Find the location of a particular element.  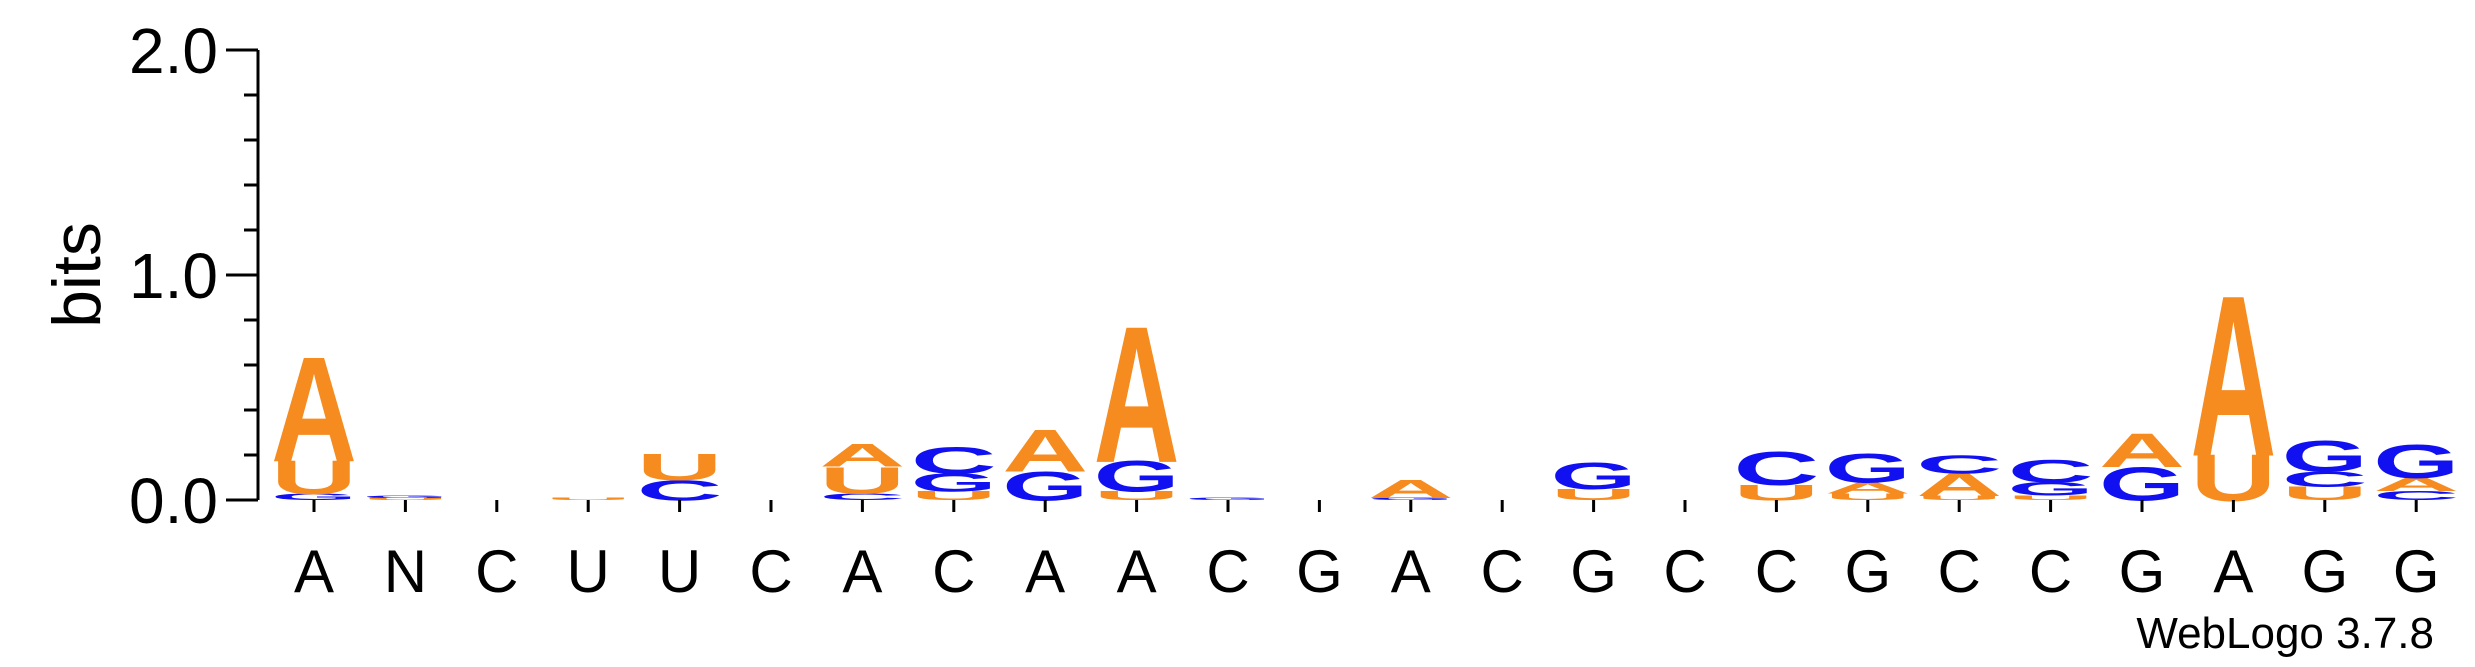

y-tick-label: 0.0 is located at coordinates (173, 501).